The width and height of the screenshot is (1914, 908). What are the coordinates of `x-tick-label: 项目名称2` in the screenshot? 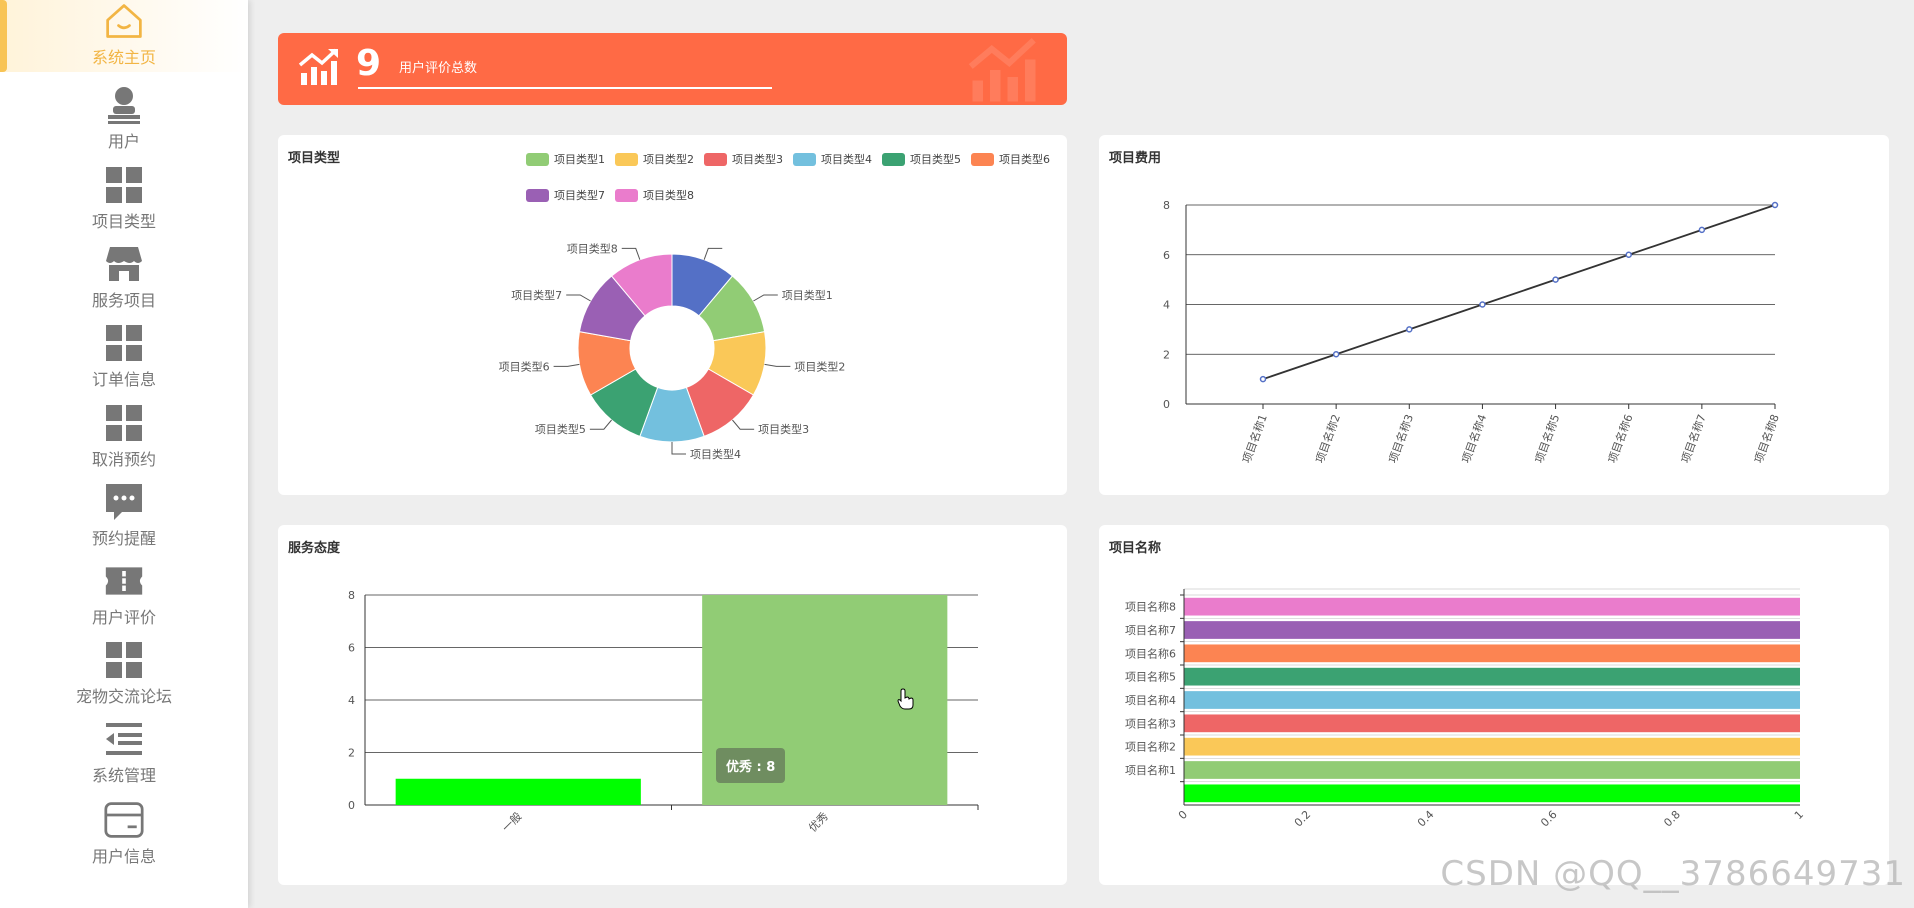 It's located at (1327, 438).